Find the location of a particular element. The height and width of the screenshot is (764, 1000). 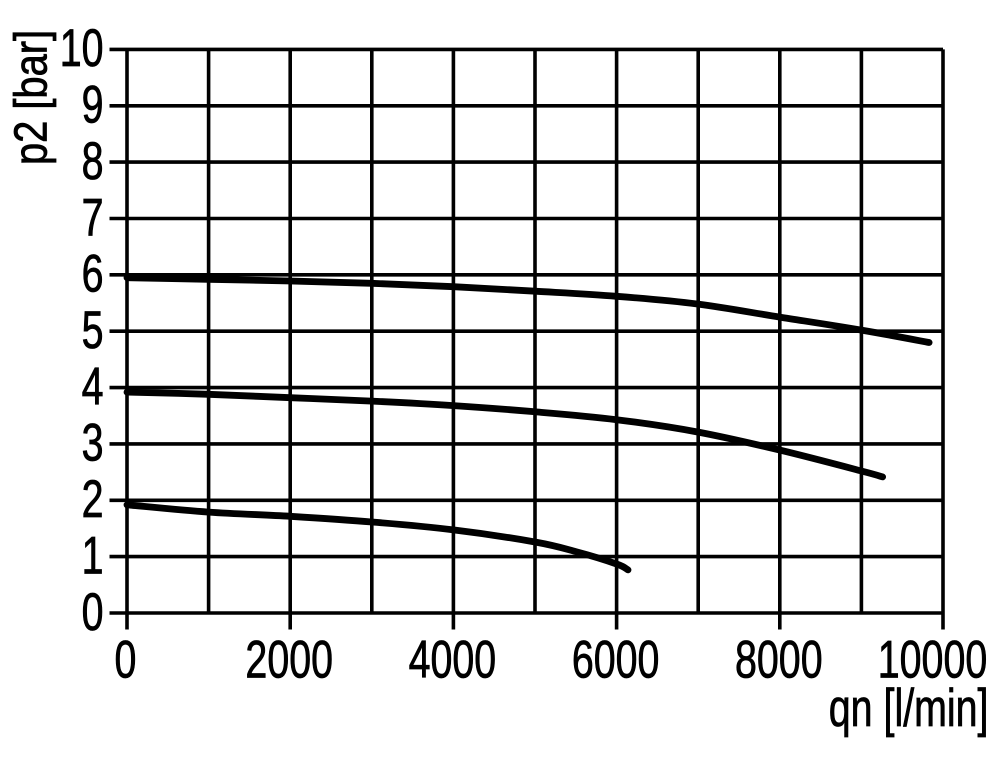

svg-text: p2 [bar] is located at coordinates (31, 97).